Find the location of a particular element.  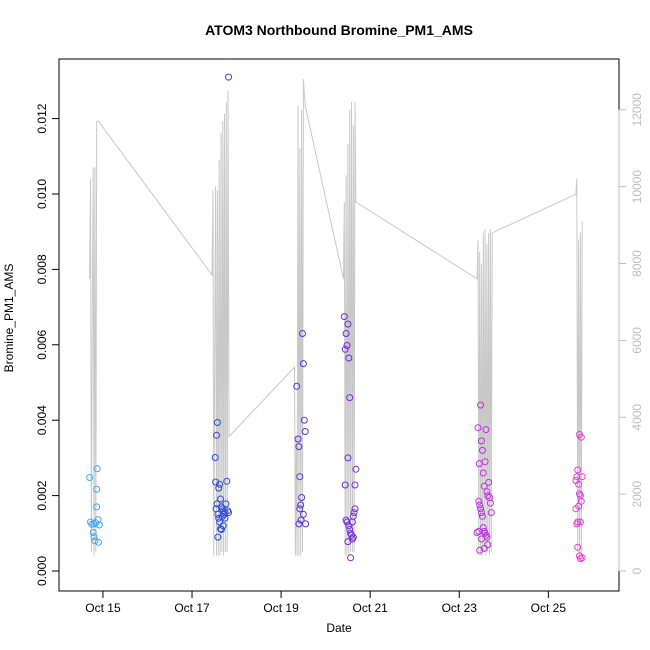

x-axis-label: Date is located at coordinates (339, 628).